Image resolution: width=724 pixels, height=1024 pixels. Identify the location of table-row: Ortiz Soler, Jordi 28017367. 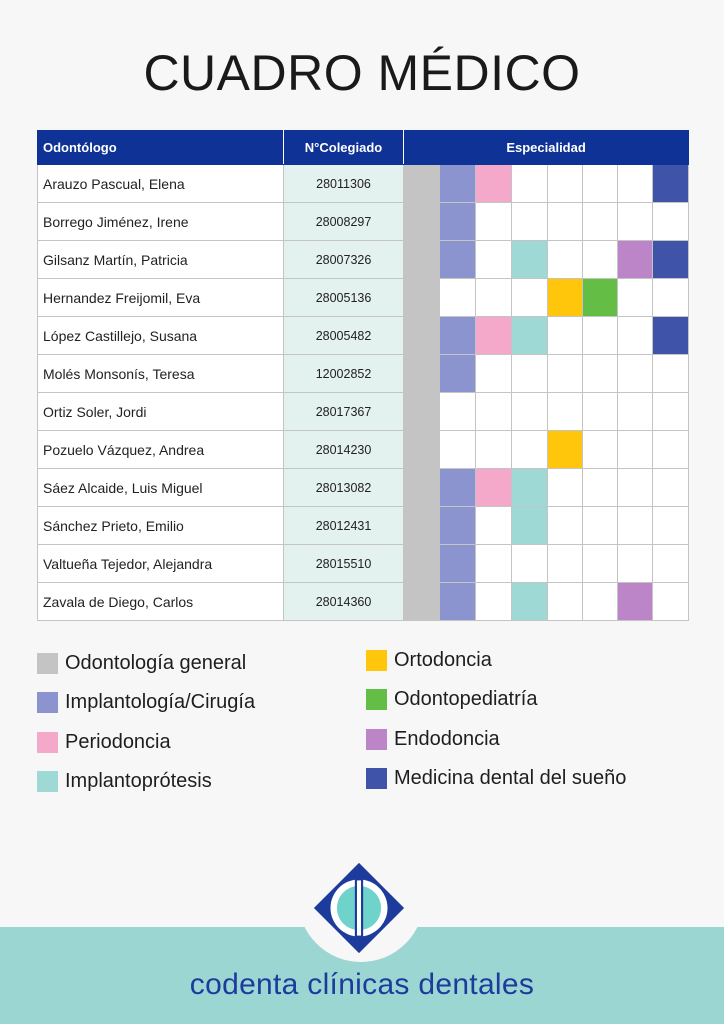
(363, 411).